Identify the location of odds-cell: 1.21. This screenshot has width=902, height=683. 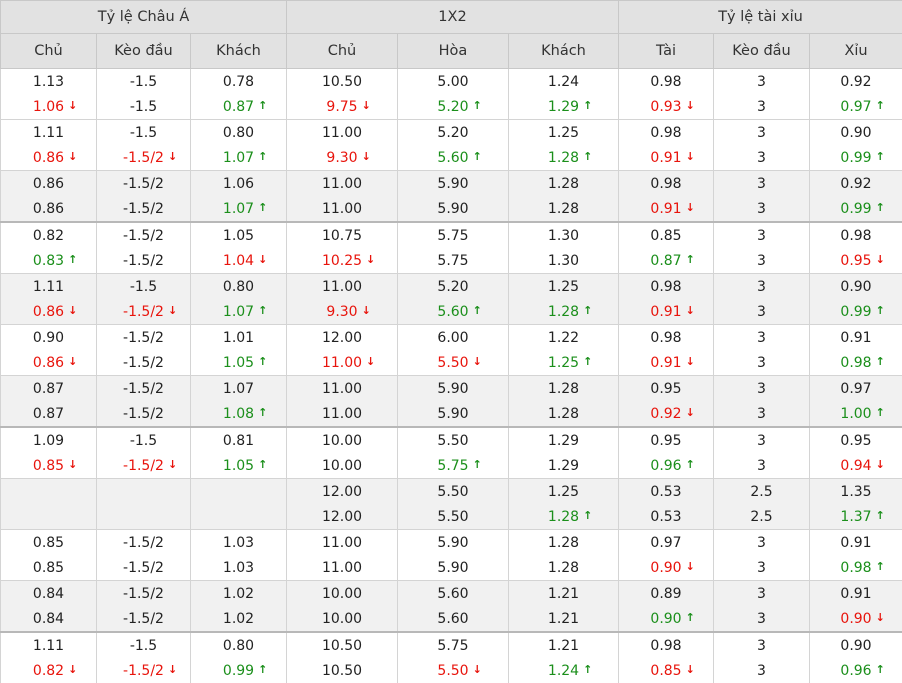
(564, 594).